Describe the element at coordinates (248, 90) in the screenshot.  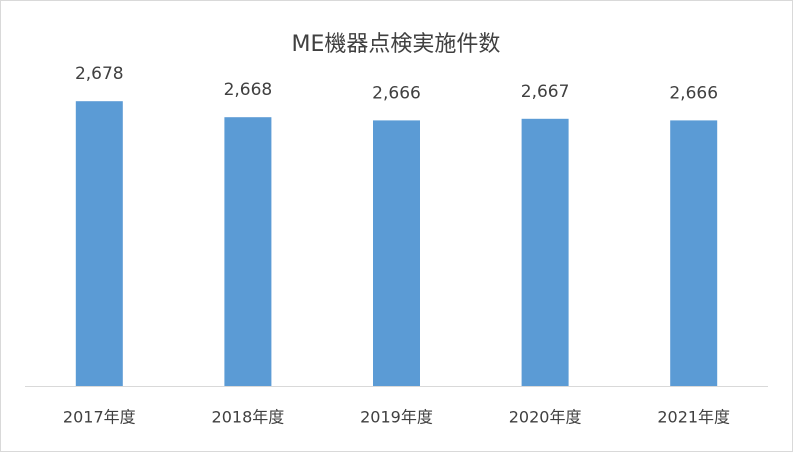
I see `value-label: 2,668` at that location.